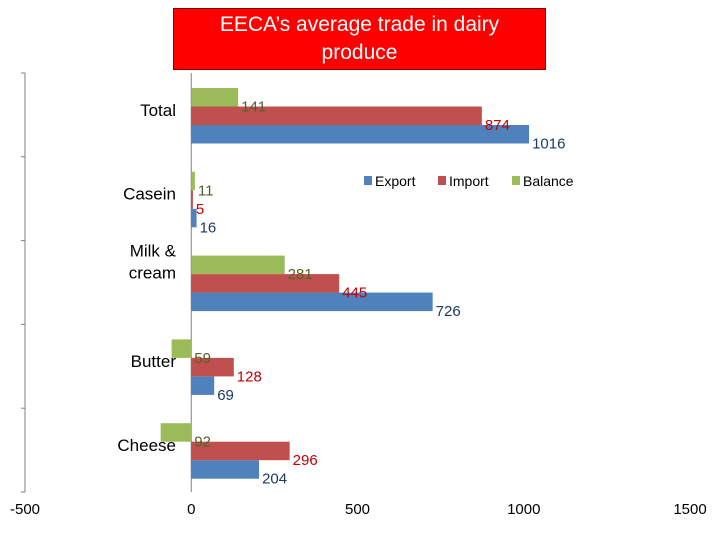 This screenshot has height=540, width=720. What do you see at coordinates (516, 180) in the screenshot?
I see `legend-swatch-balance` at bounding box center [516, 180].